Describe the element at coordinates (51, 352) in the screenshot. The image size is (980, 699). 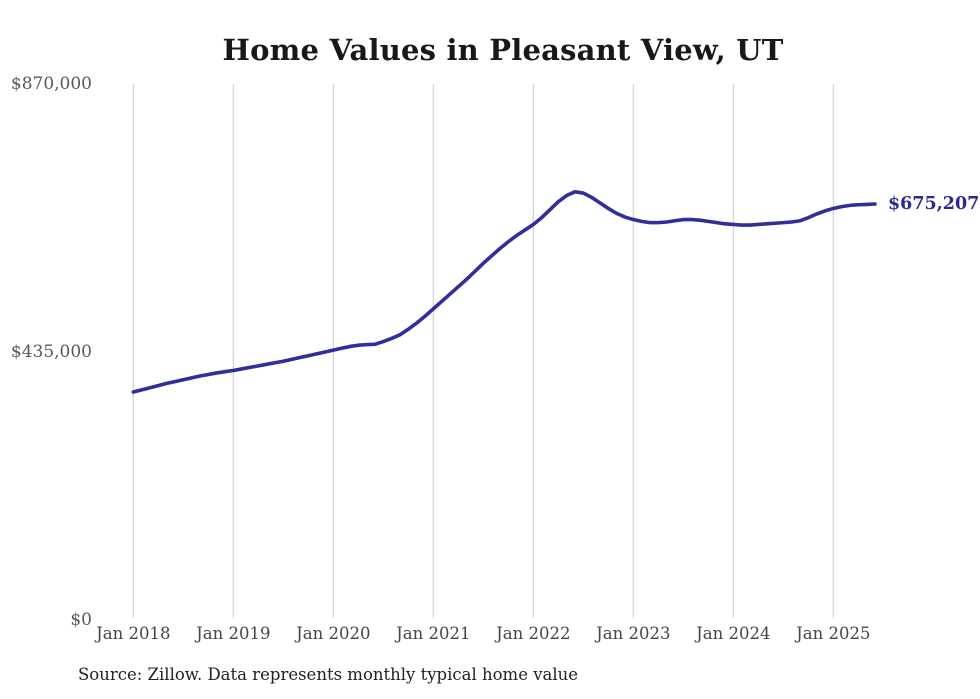
I see `y-tick-435000: $435,000` at that location.